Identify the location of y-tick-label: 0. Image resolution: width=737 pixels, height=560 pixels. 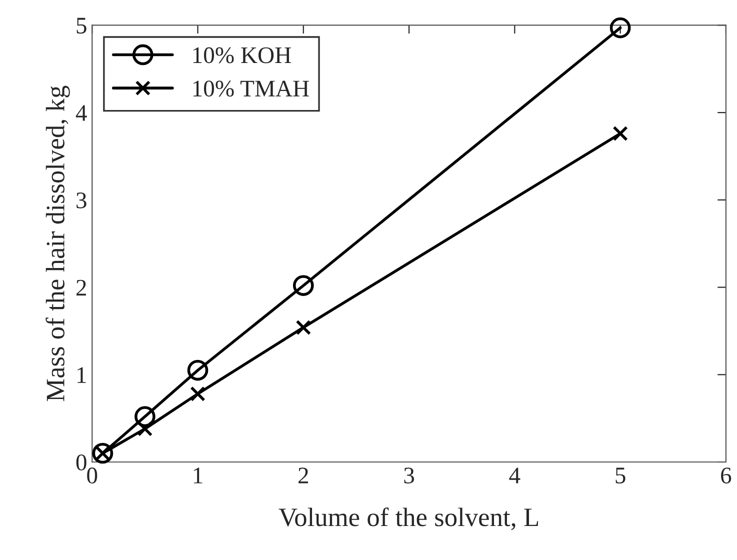
(81, 462).